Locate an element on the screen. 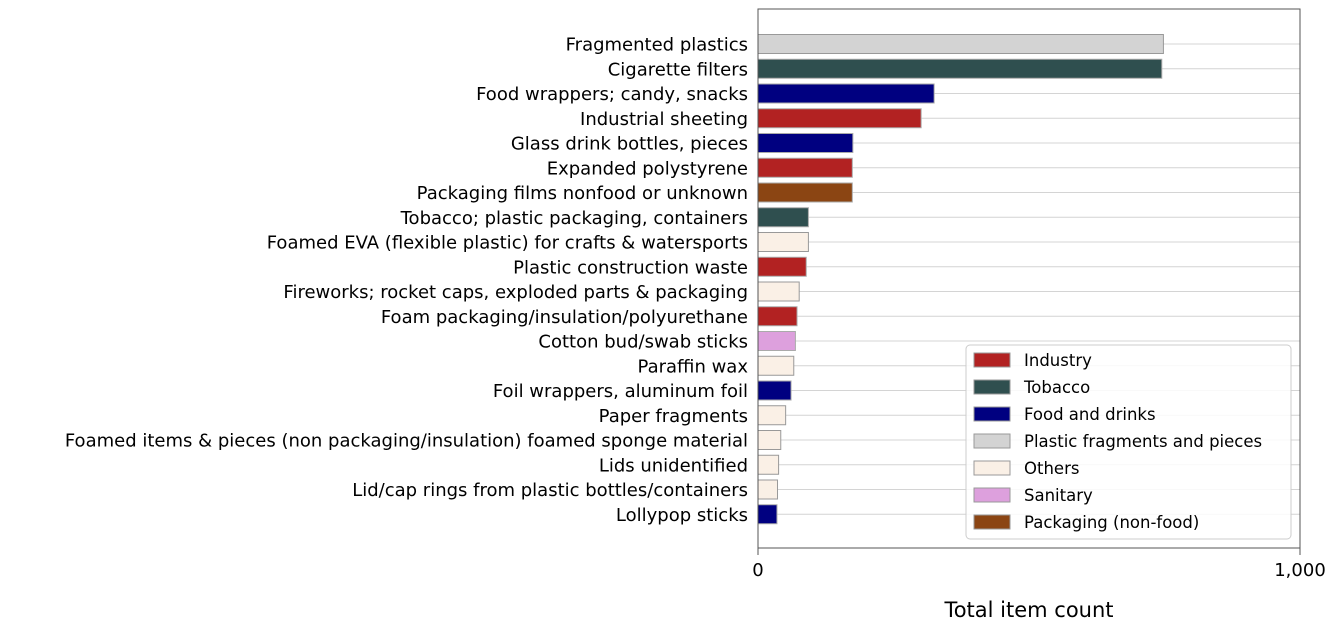 This screenshot has width=1338, height=631. category-label: Cigarette filters is located at coordinates (678, 69).